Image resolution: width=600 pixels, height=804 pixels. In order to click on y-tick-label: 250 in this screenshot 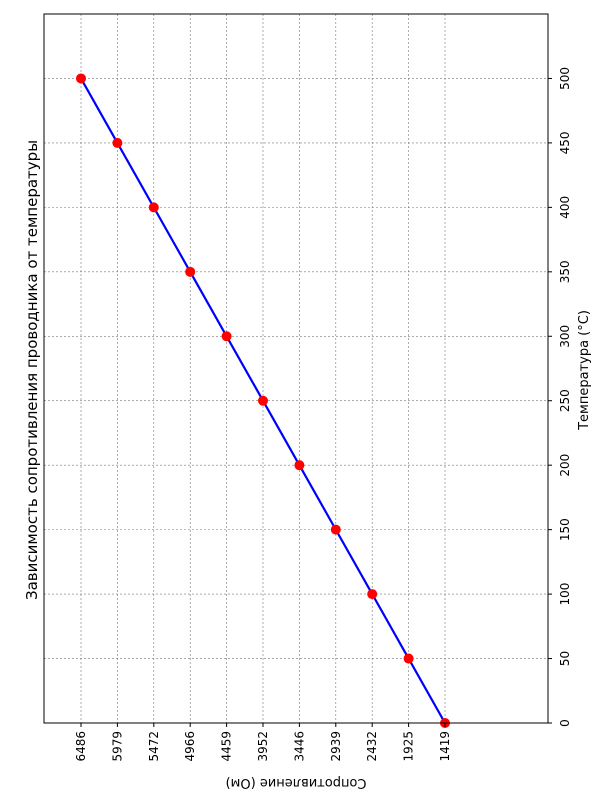, I will do `click(565, 400)`.